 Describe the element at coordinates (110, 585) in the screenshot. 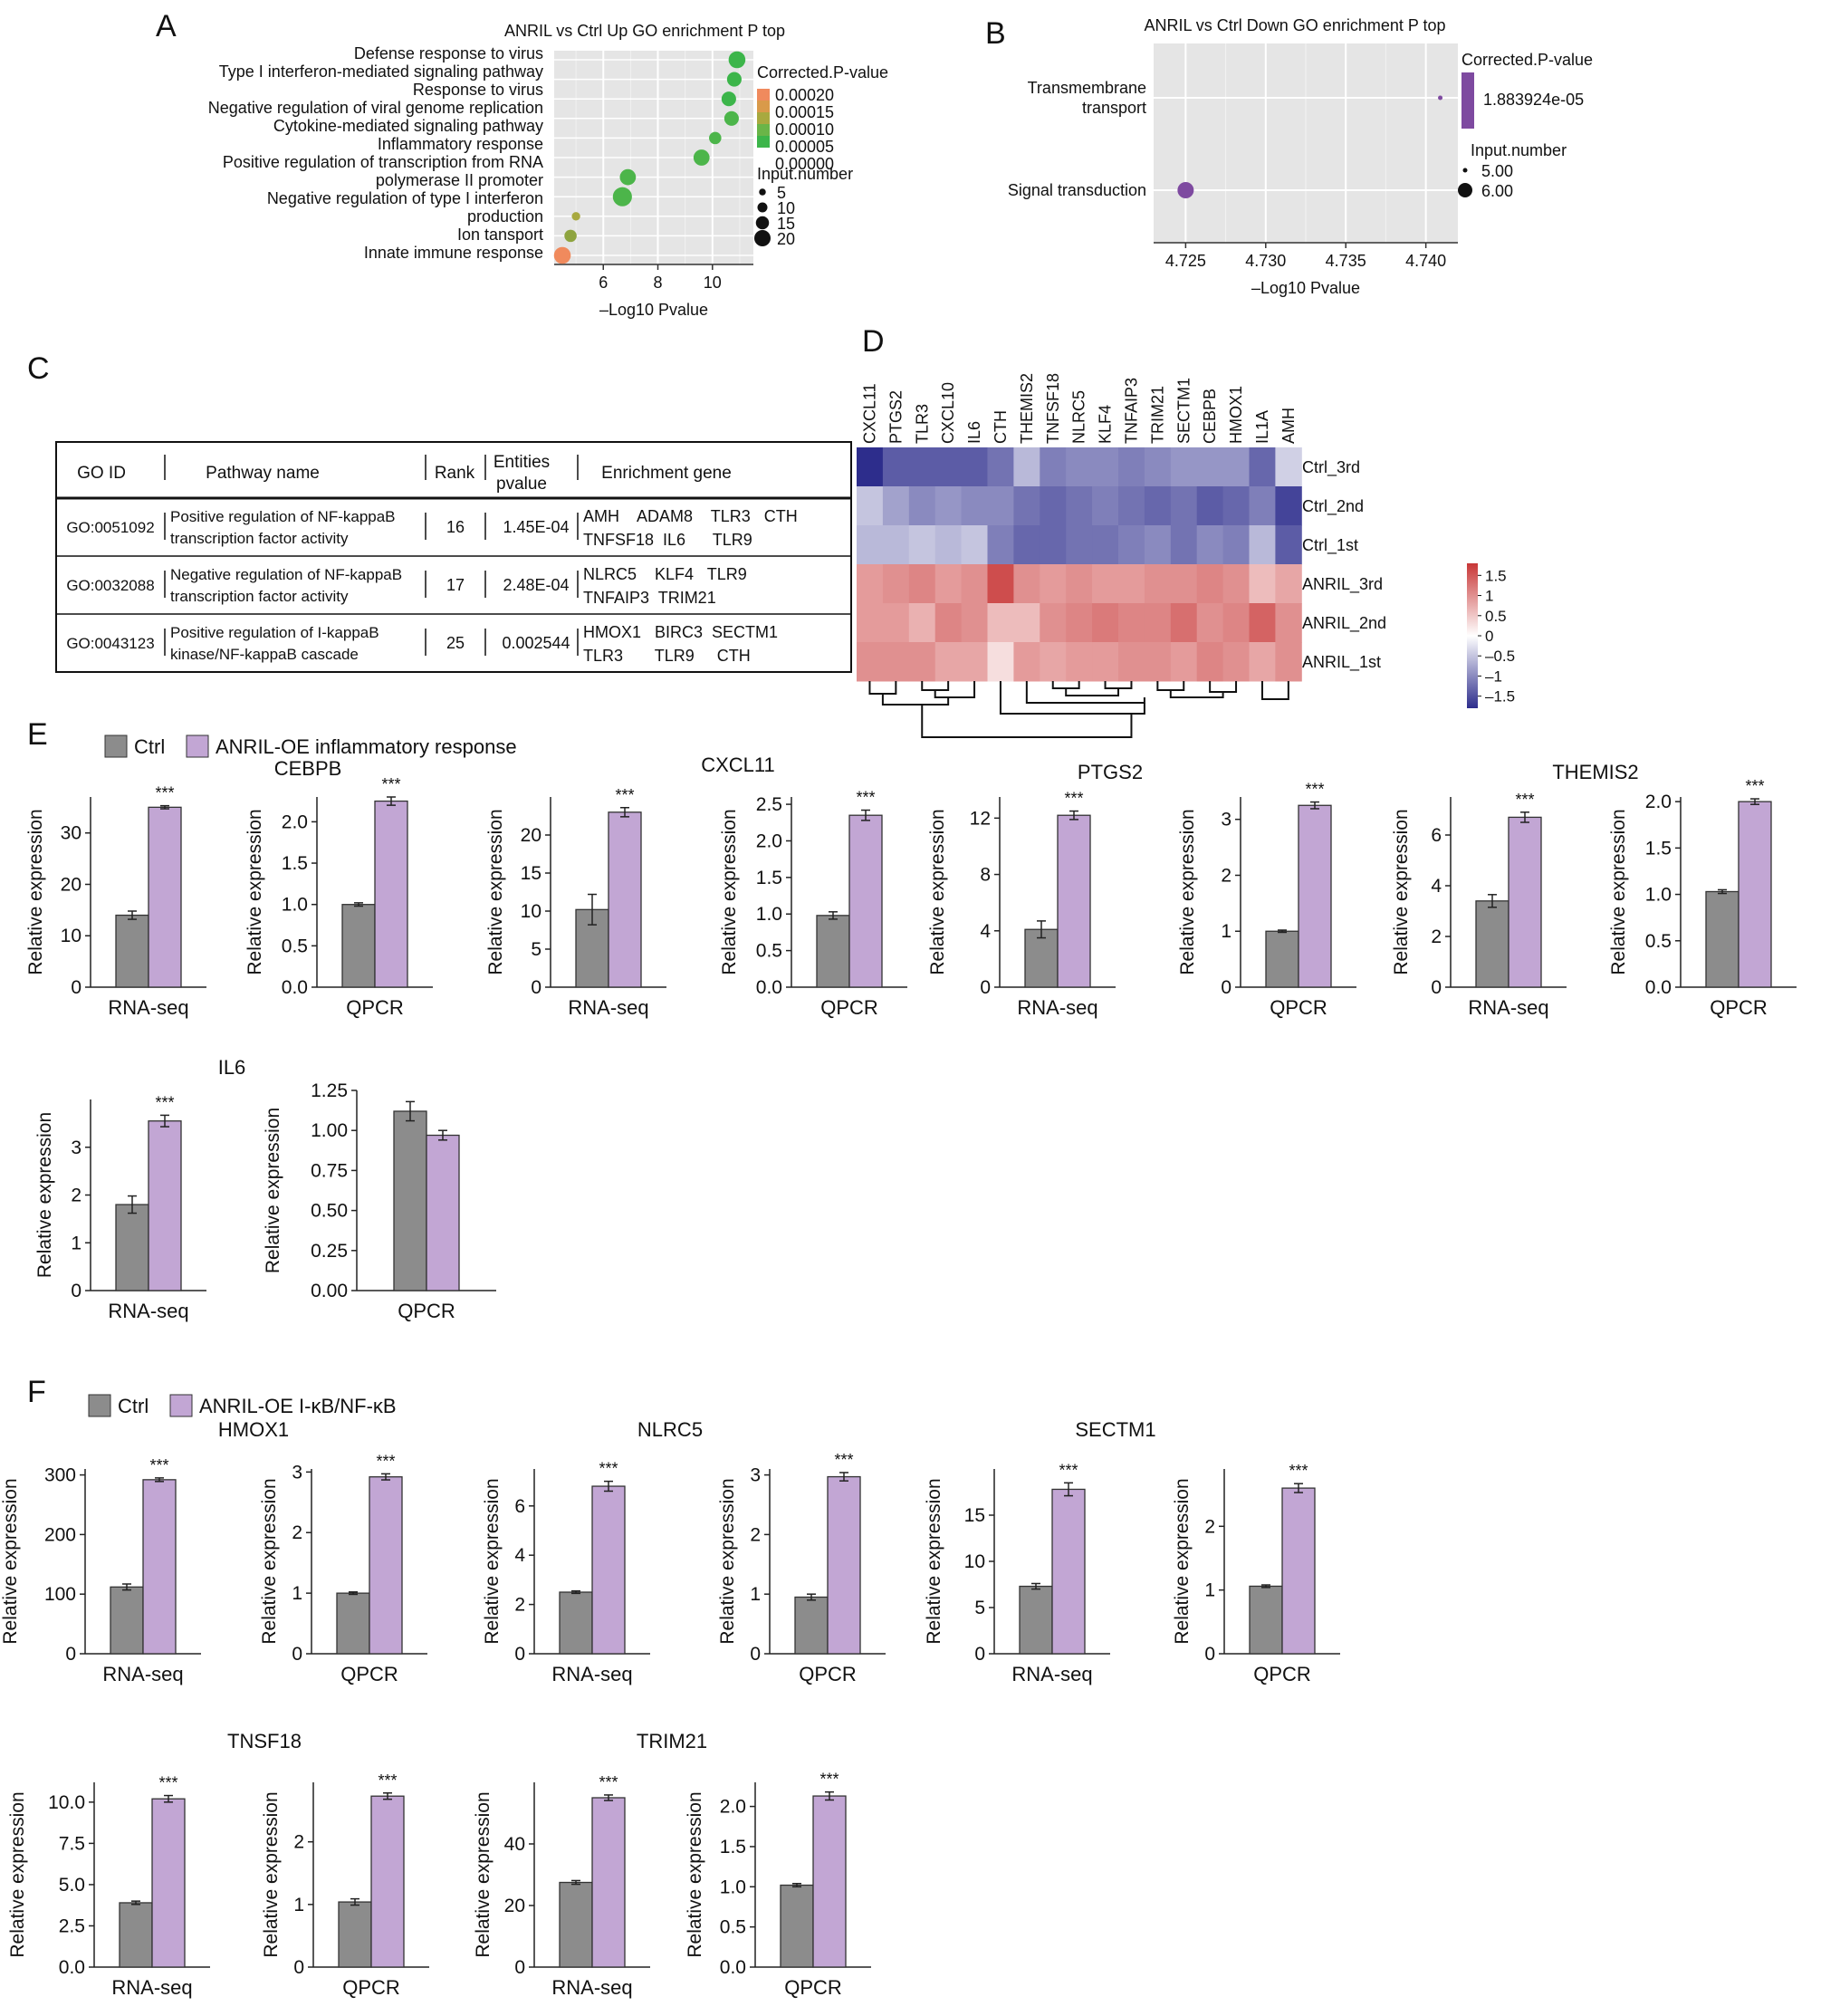

I see `table-cell-goid-C: GO:0032088` at that location.